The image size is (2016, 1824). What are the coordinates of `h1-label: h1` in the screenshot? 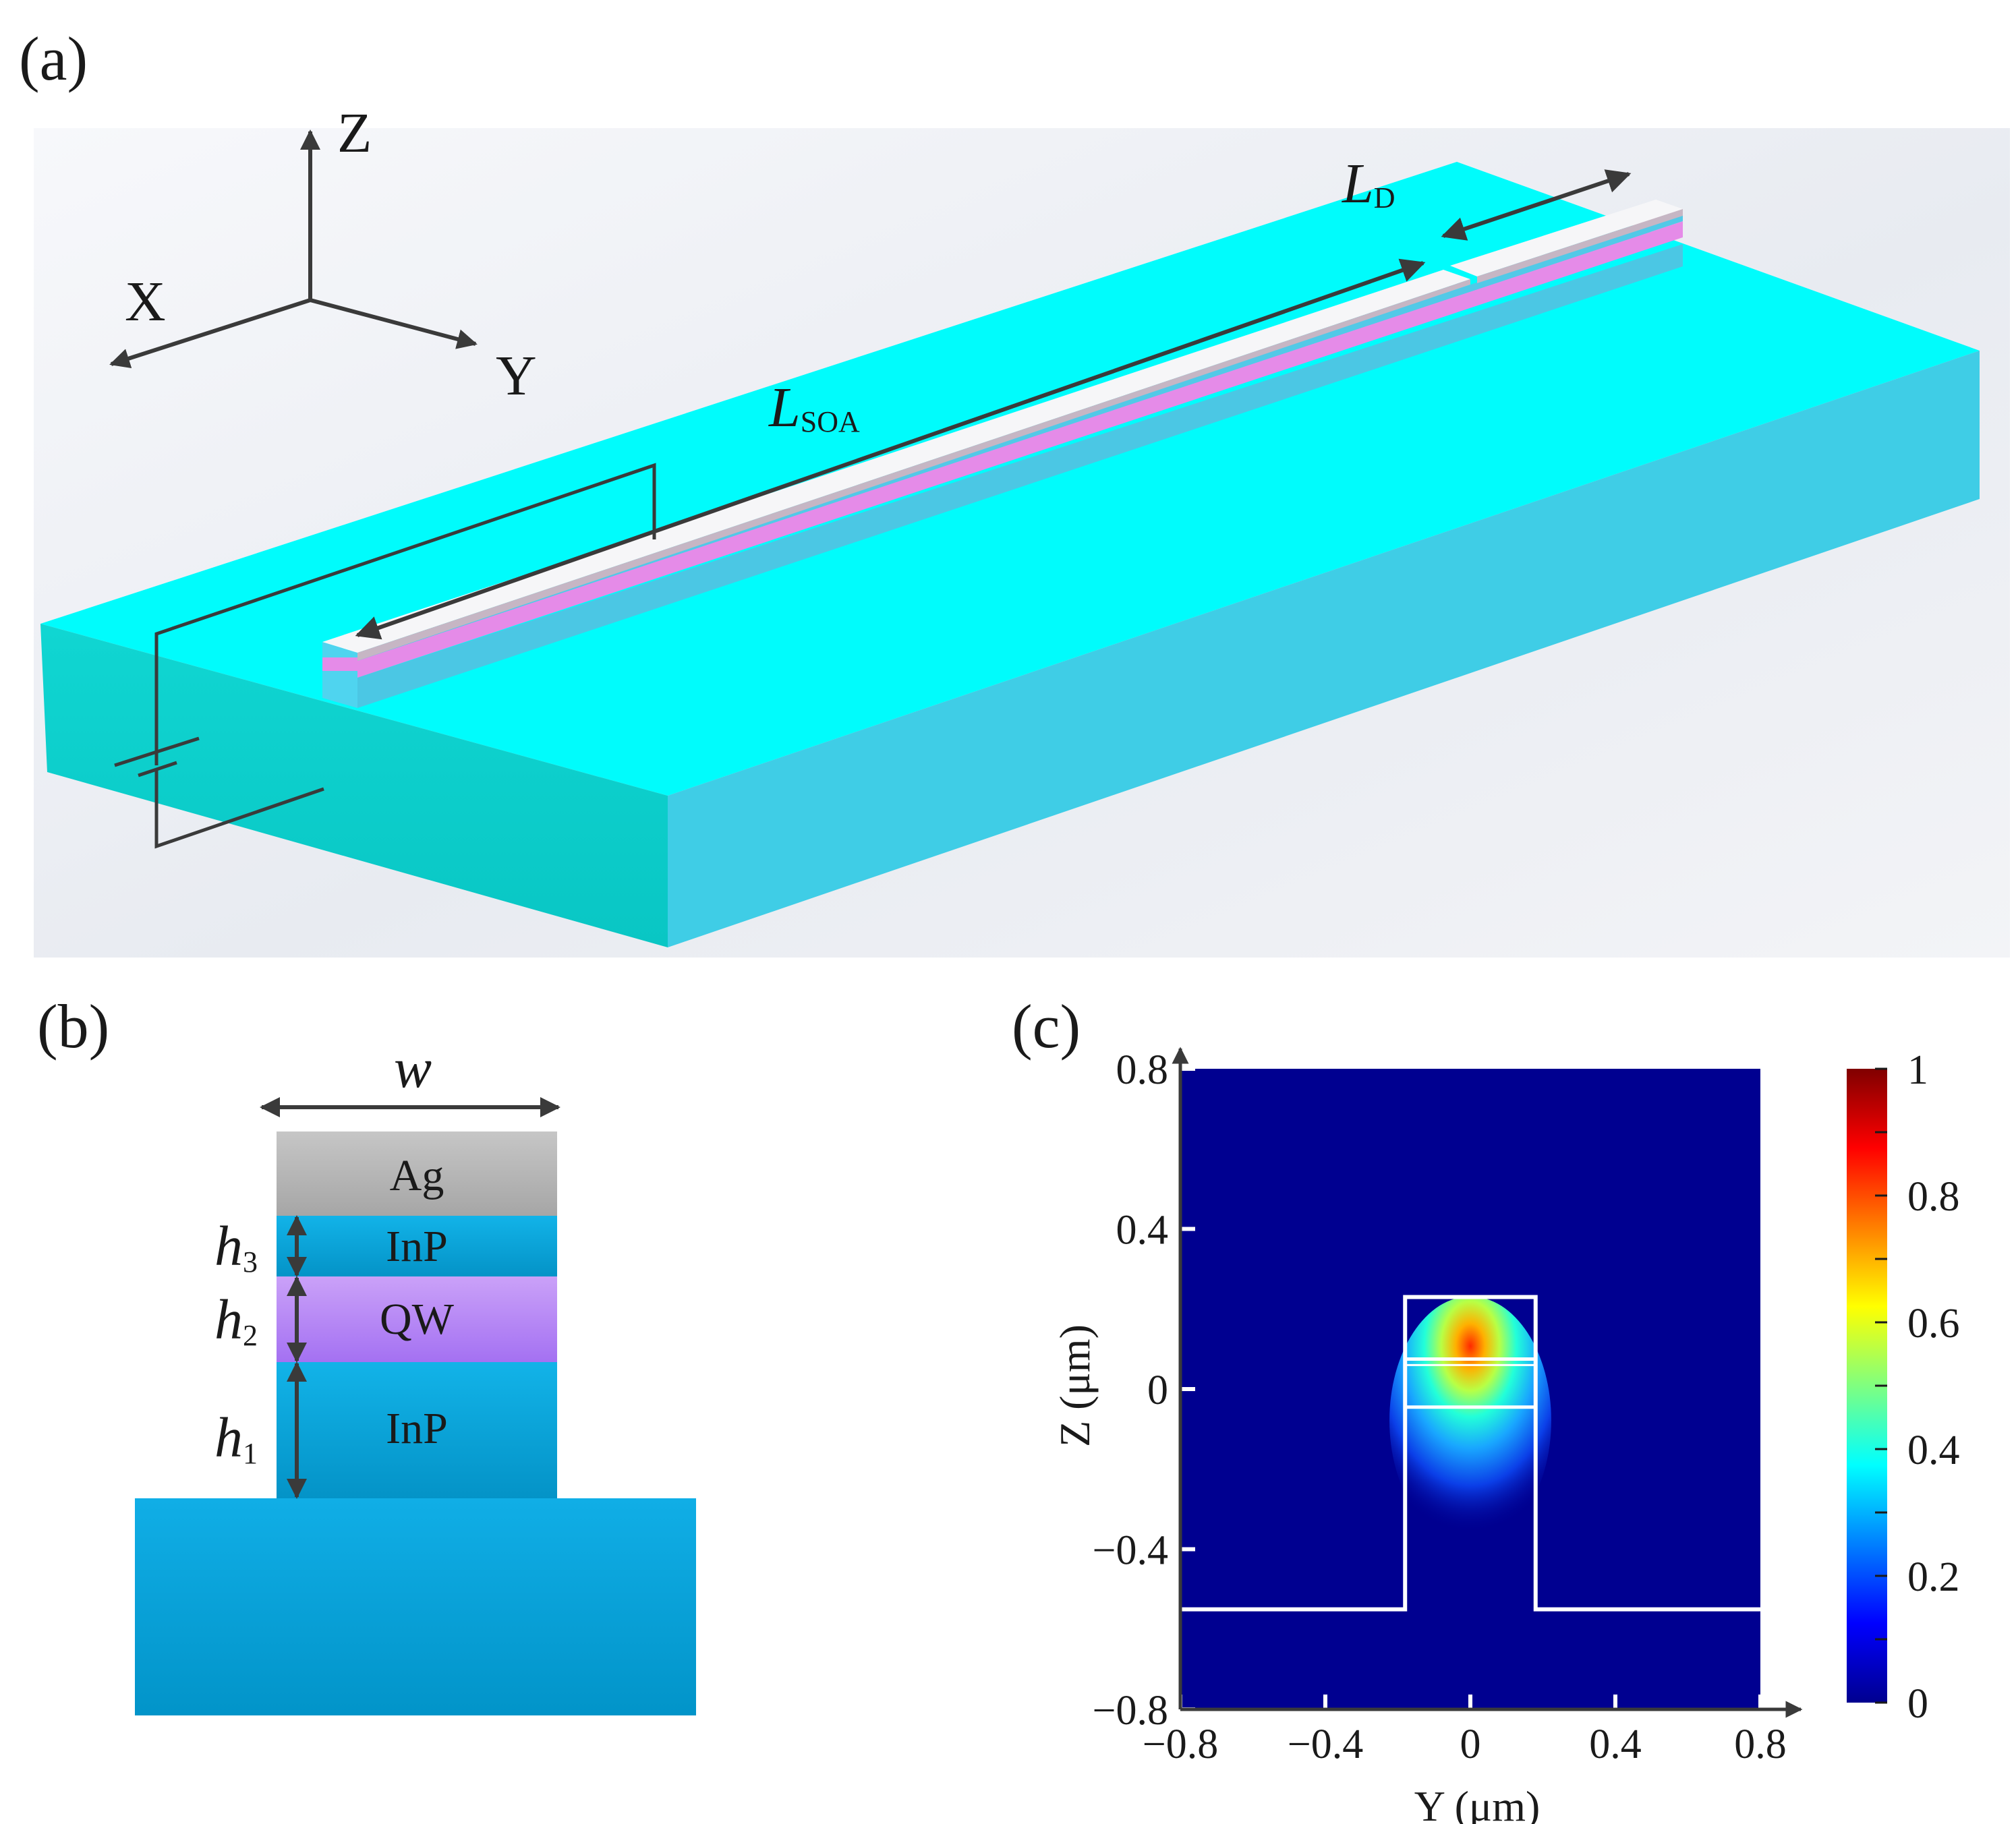 It's located at (236, 1438).